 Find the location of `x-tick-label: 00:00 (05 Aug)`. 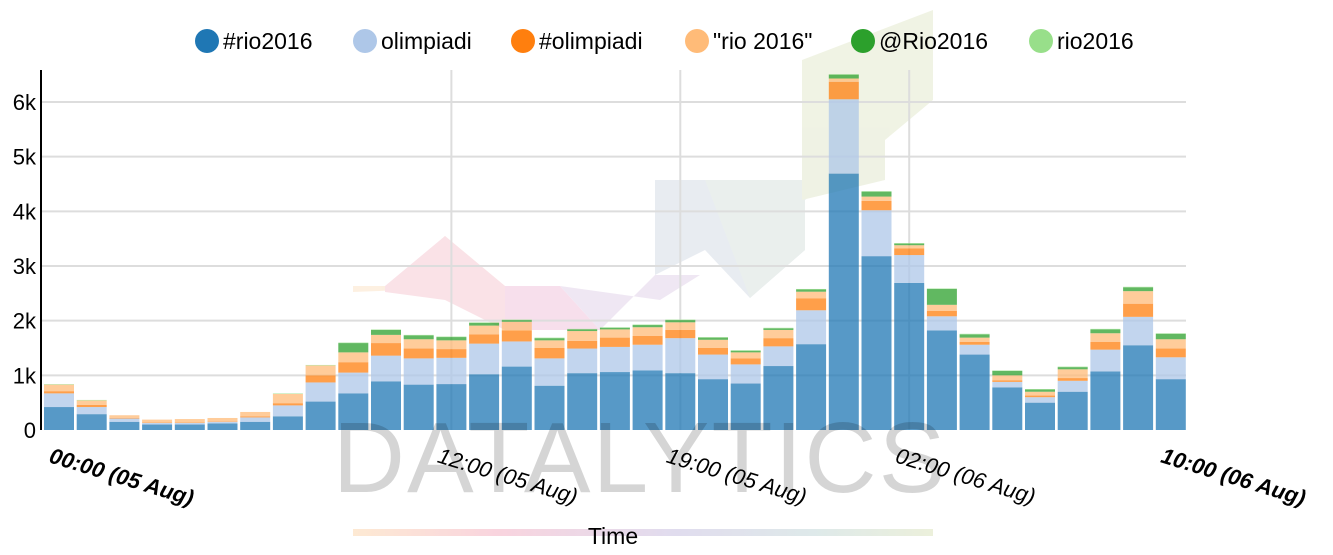

x-tick-label: 00:00 (05 Aug) is located at coordinates (122, 477).